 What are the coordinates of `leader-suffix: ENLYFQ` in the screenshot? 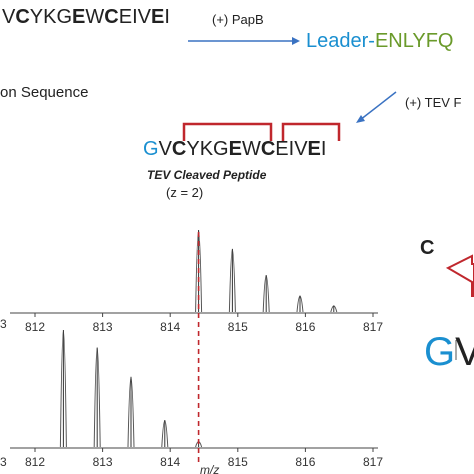 It's located at (414, 41).